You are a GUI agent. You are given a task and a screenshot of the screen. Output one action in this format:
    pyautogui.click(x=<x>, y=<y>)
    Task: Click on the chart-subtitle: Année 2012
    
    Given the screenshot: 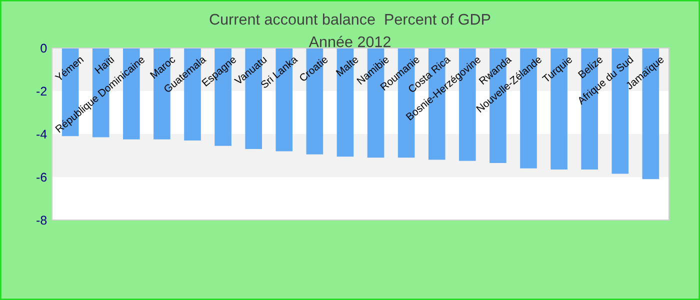 What is the action you would take?
    pyautogui.click(x=349, y=42)
    